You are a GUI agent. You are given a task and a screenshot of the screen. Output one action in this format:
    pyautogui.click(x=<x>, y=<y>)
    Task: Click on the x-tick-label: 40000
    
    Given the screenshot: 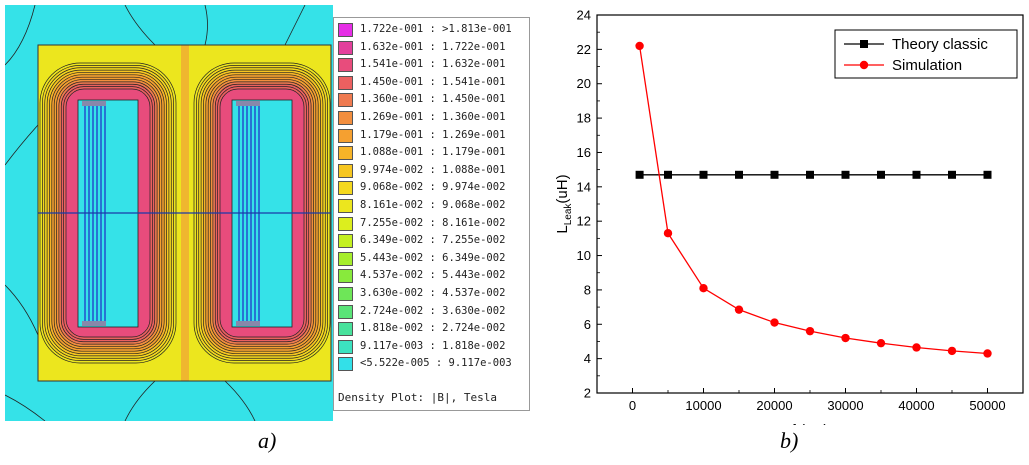 What is the action you would take?
    pyautogui.click(x=916, y=405)
    